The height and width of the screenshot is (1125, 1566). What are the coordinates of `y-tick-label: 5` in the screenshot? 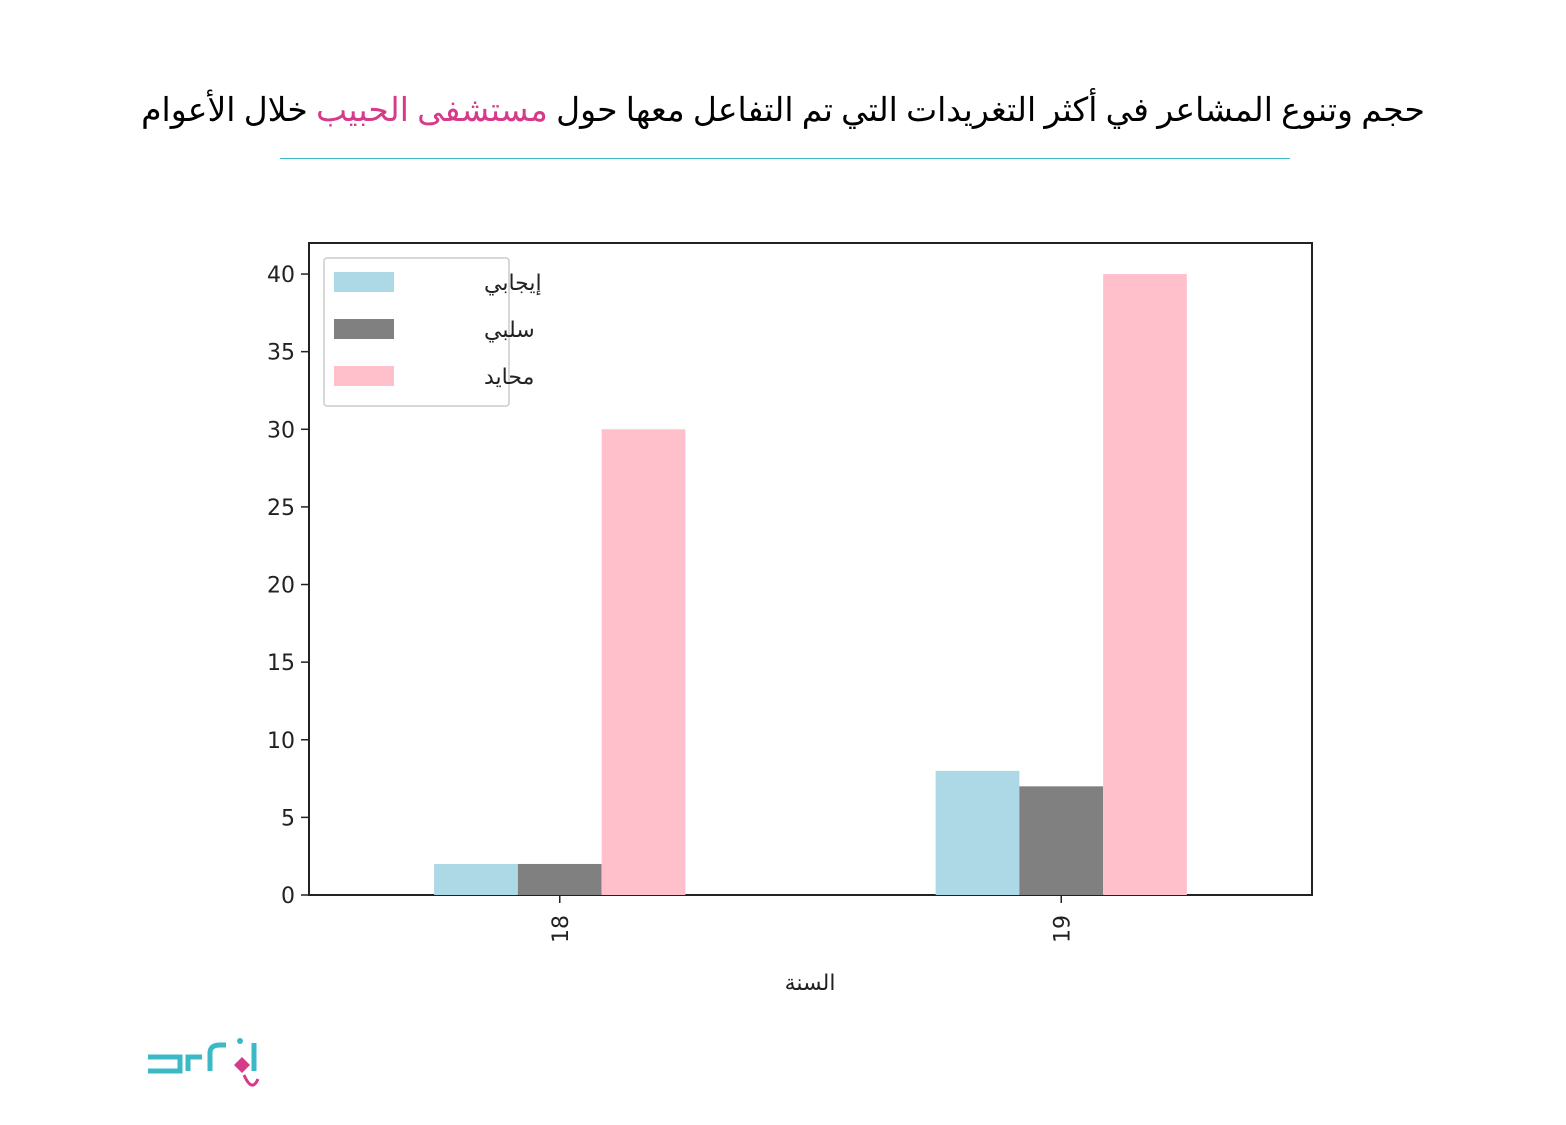 It's located at (288, 818).